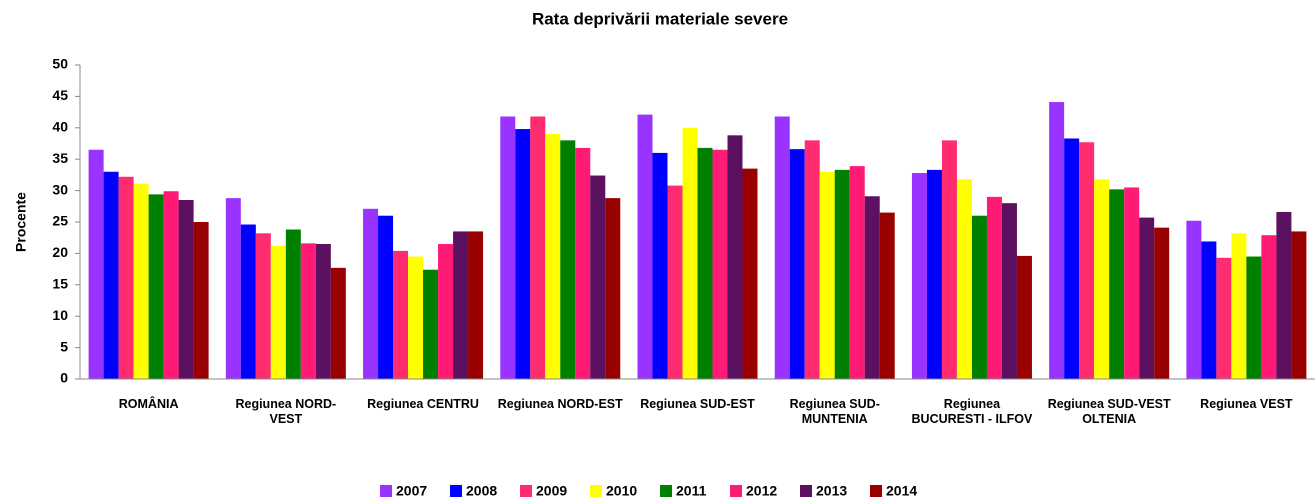 The image size is (1315, 502). Describe the element at coordinates (660, 18) in the screenshot. I see `chart-title: Rata deprivării materiale severe` at that location.